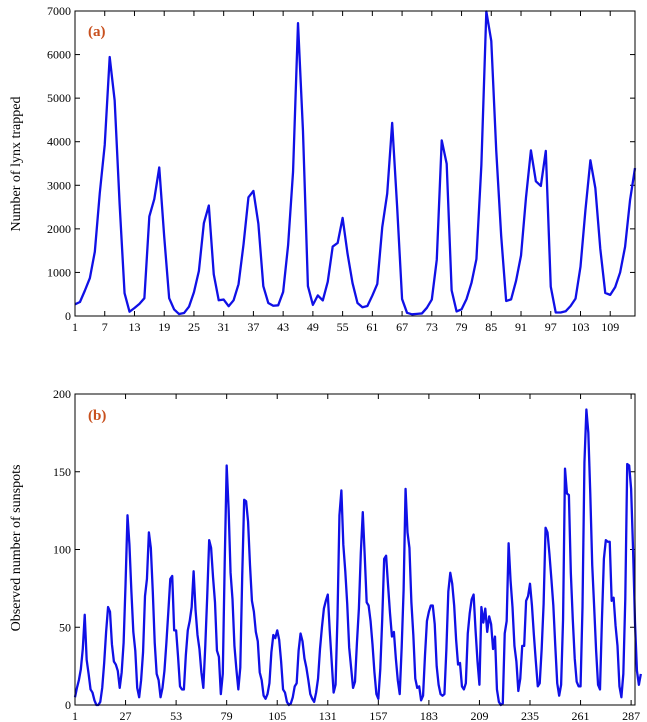 Image resolution: width=647 pixels, height=722 pixels. Describe the element at coordinates (432, 327) in the screenshot. I see `x-tick-label: 73` at that location.